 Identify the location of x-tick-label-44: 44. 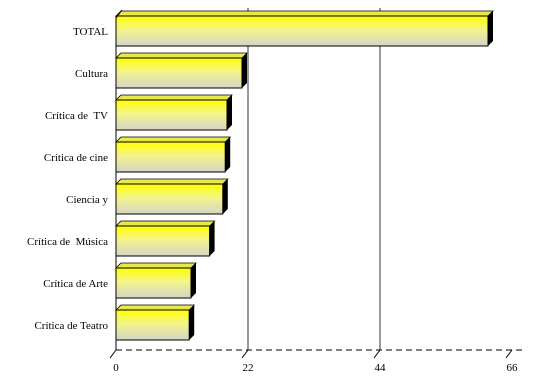
(381, 368).